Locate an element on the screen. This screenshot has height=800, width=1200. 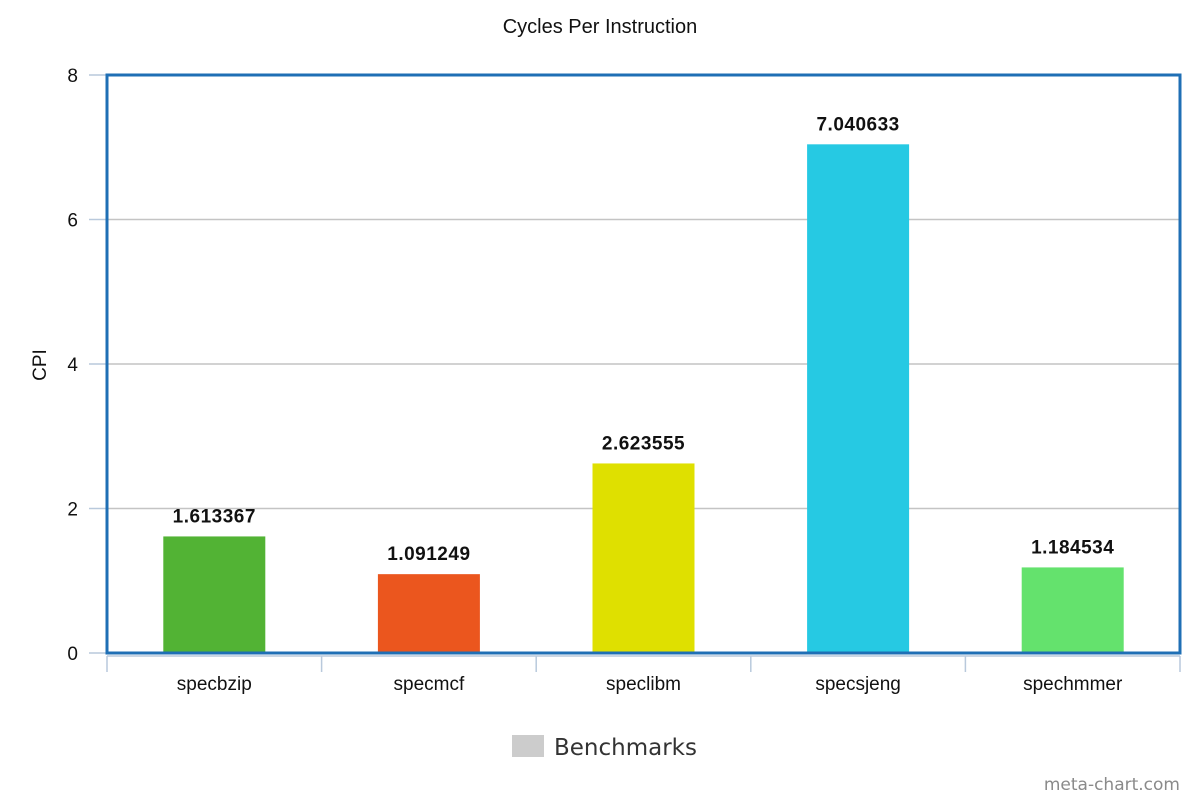
data-label-spechmmer: 1.184534 is located at coordinates (1072, 547).